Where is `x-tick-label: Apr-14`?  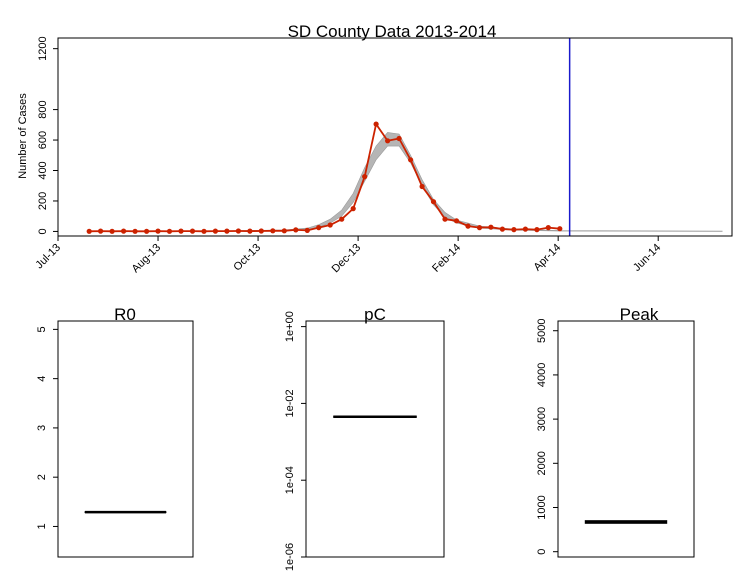 x-tick-label: Apr-14 is located at coordinates (547, 258).